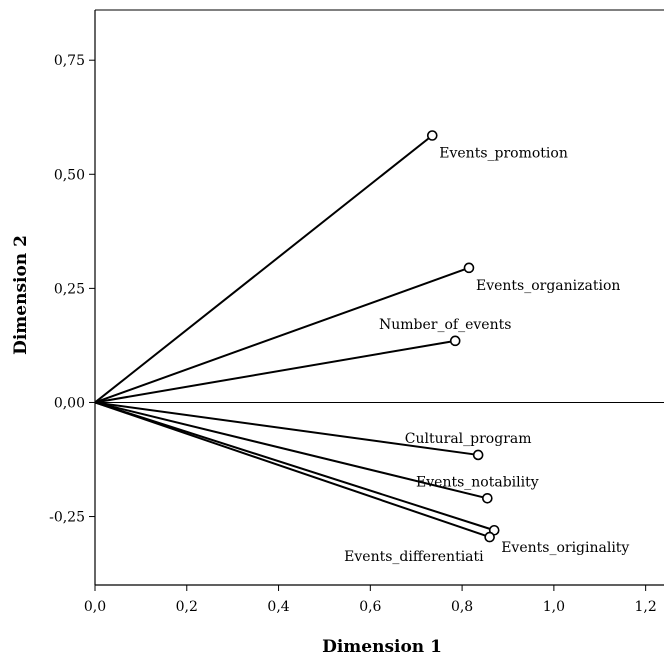  I want to click on y-tick-label: 0,50, so click(69, 175).